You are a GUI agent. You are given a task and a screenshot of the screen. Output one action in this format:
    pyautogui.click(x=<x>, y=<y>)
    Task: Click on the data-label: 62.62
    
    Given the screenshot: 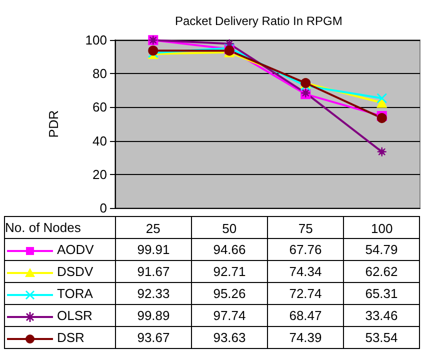 What is the action you would take?
    pyautogui.click(x=382, y=271)
    